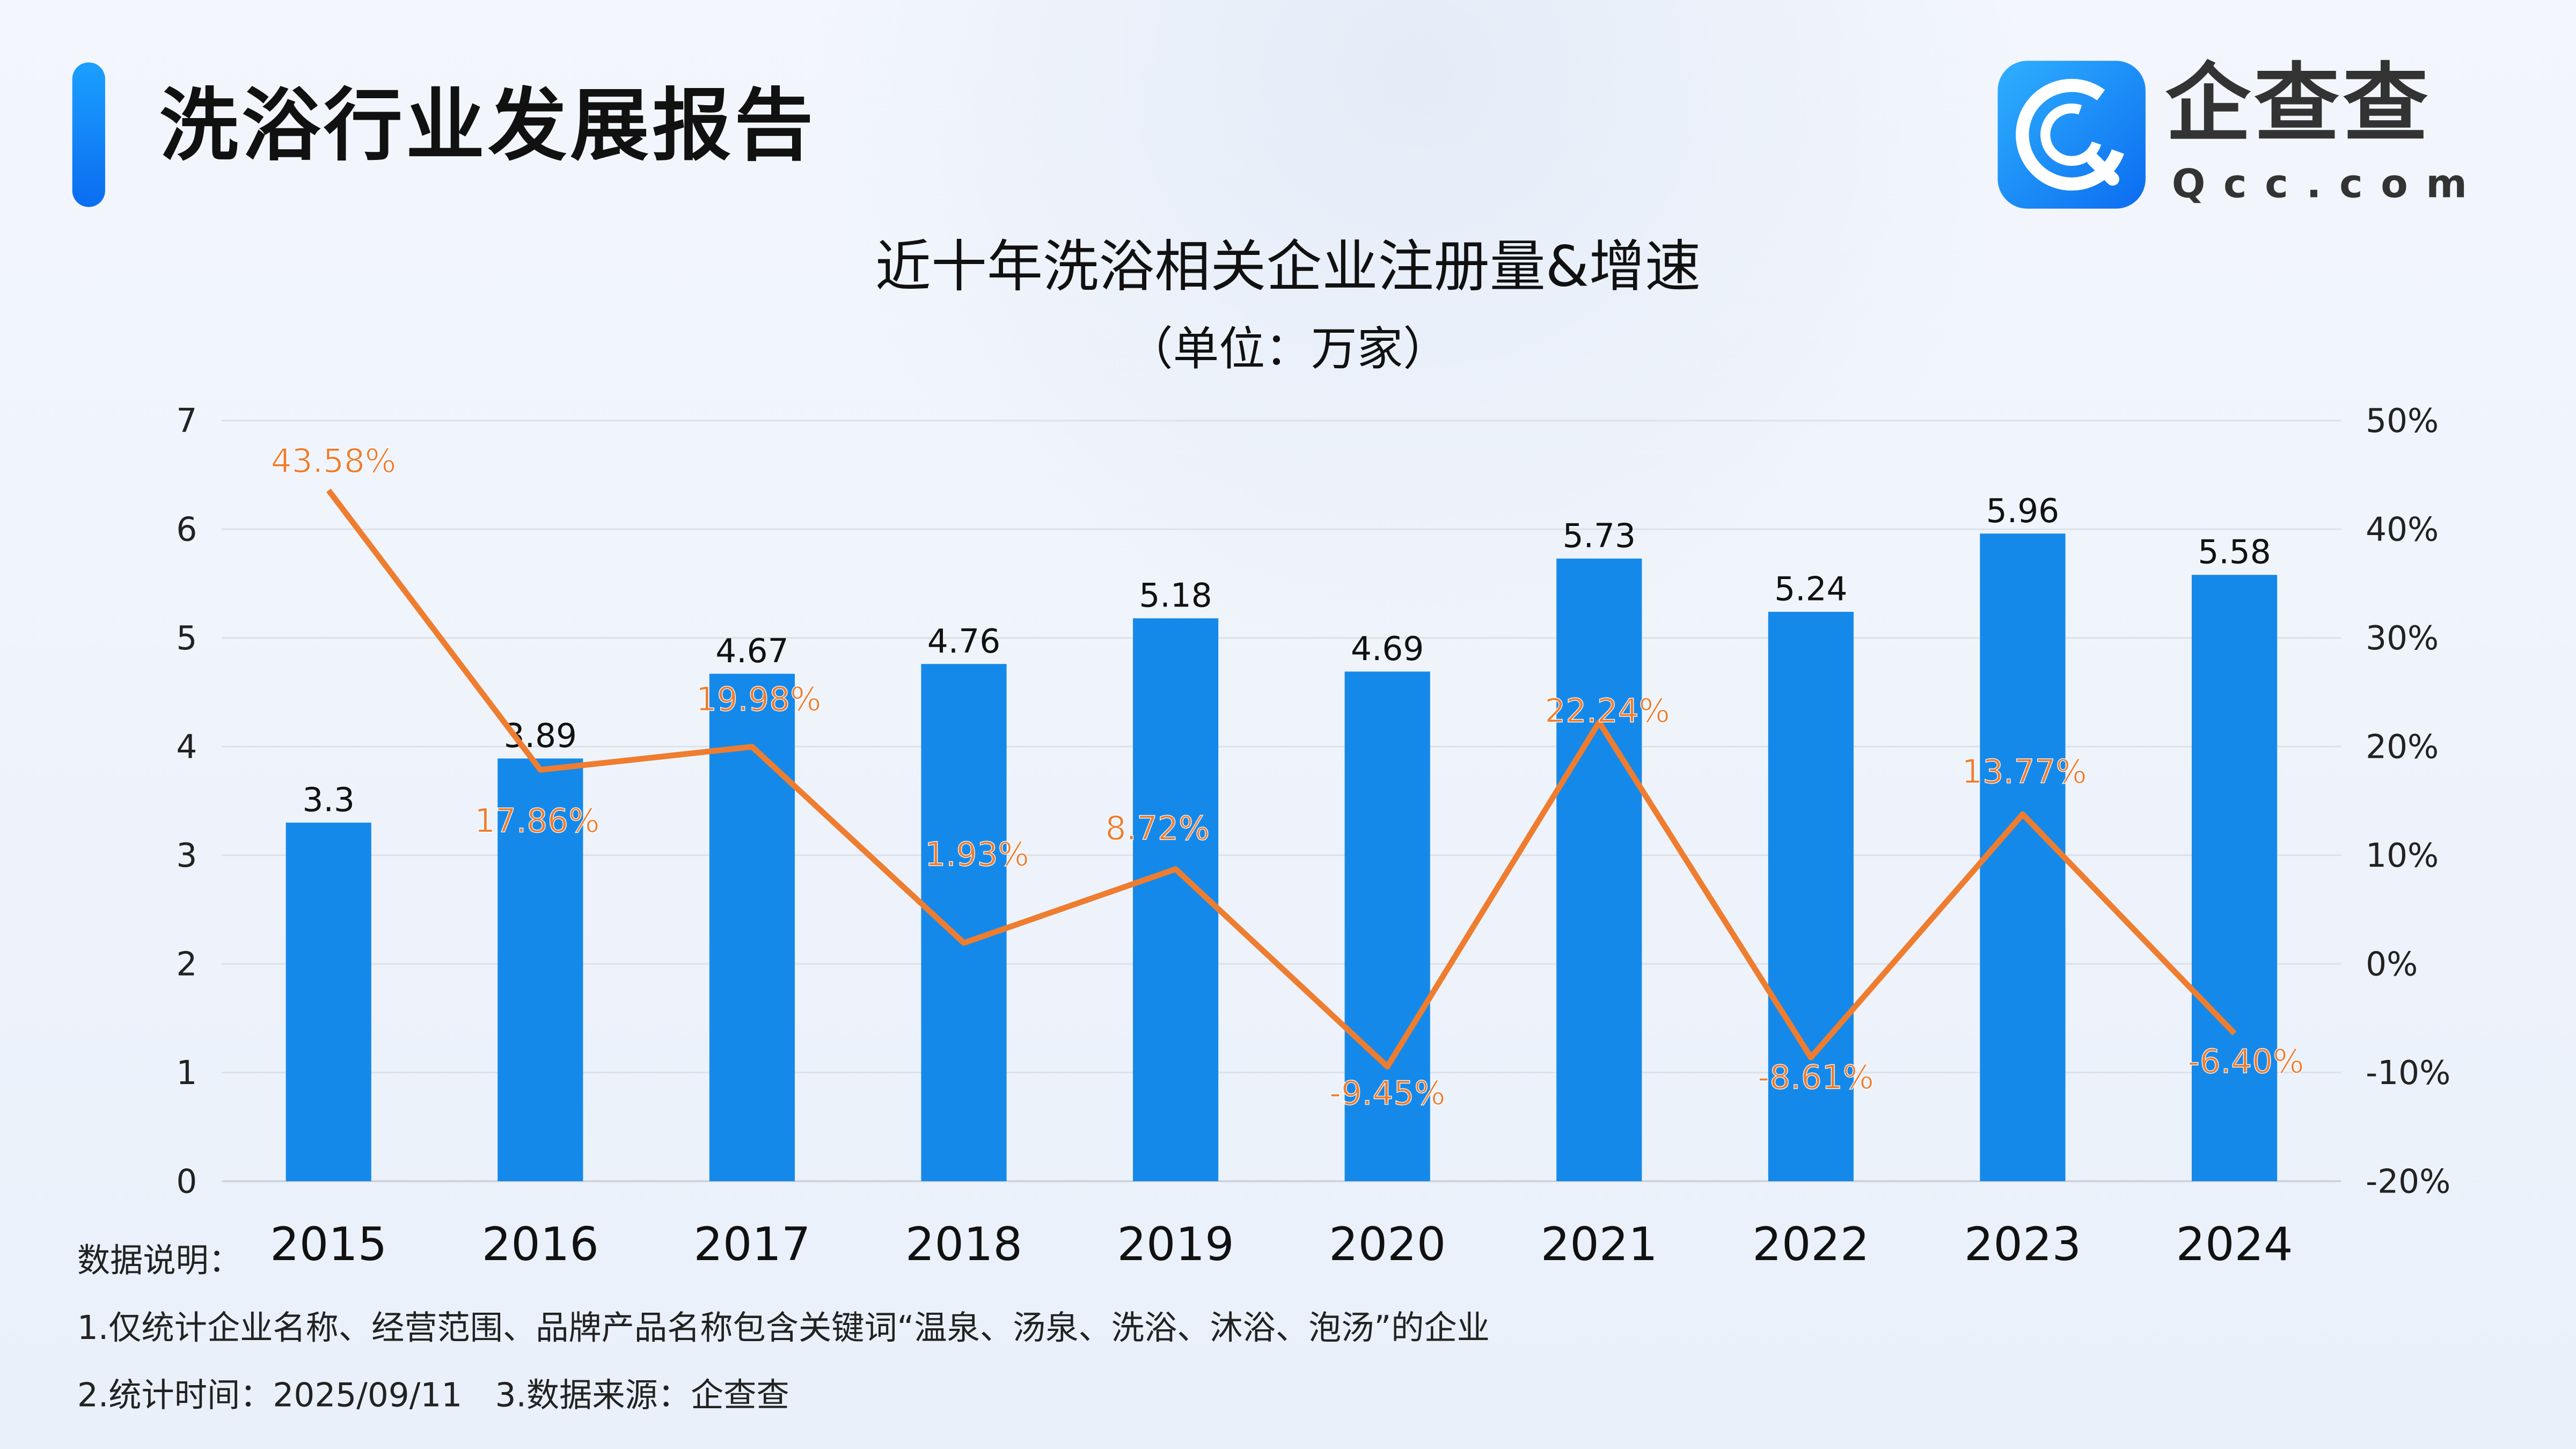  What do you see at coordinates (186, 856) in the screenshot?
I see `left-axis-tick: 3` at bounding box center [186, 856].